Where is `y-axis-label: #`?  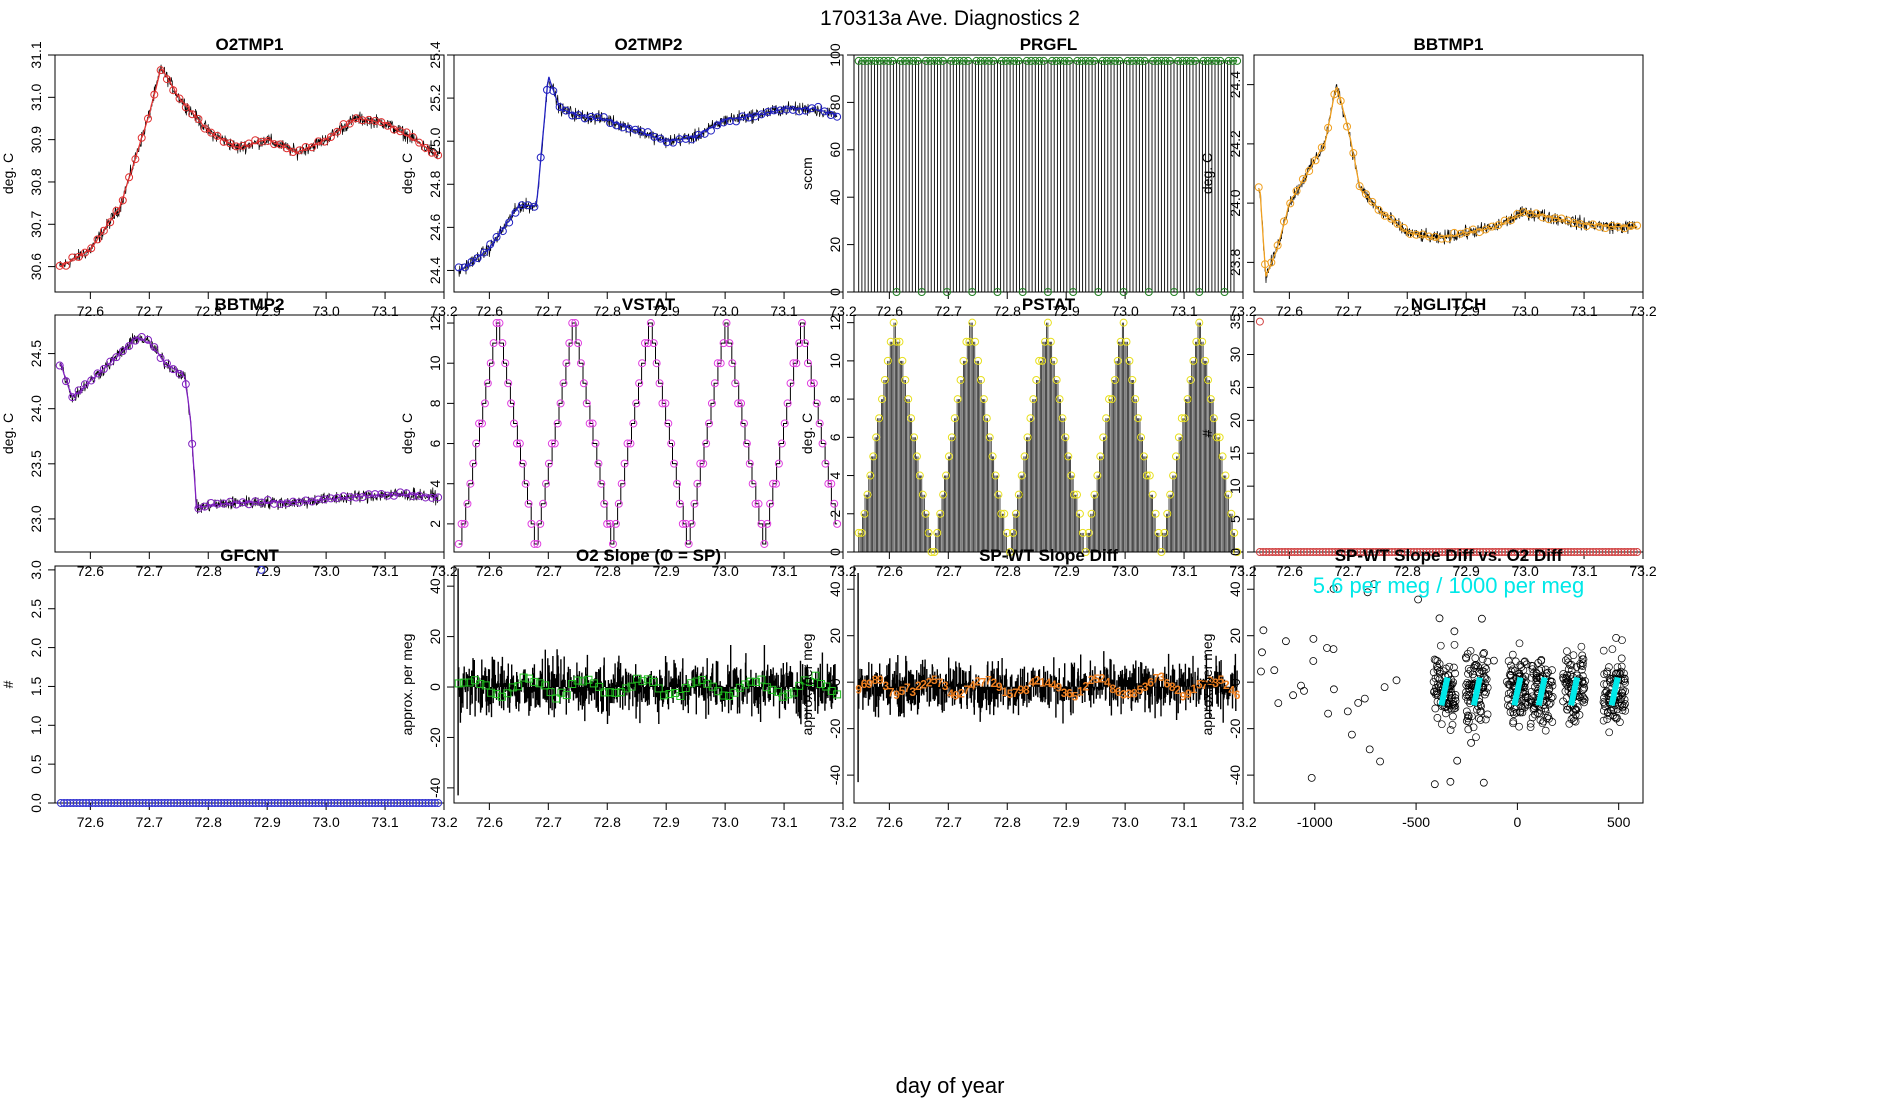 y-axis-label: # is located at coordinates (8, 684).